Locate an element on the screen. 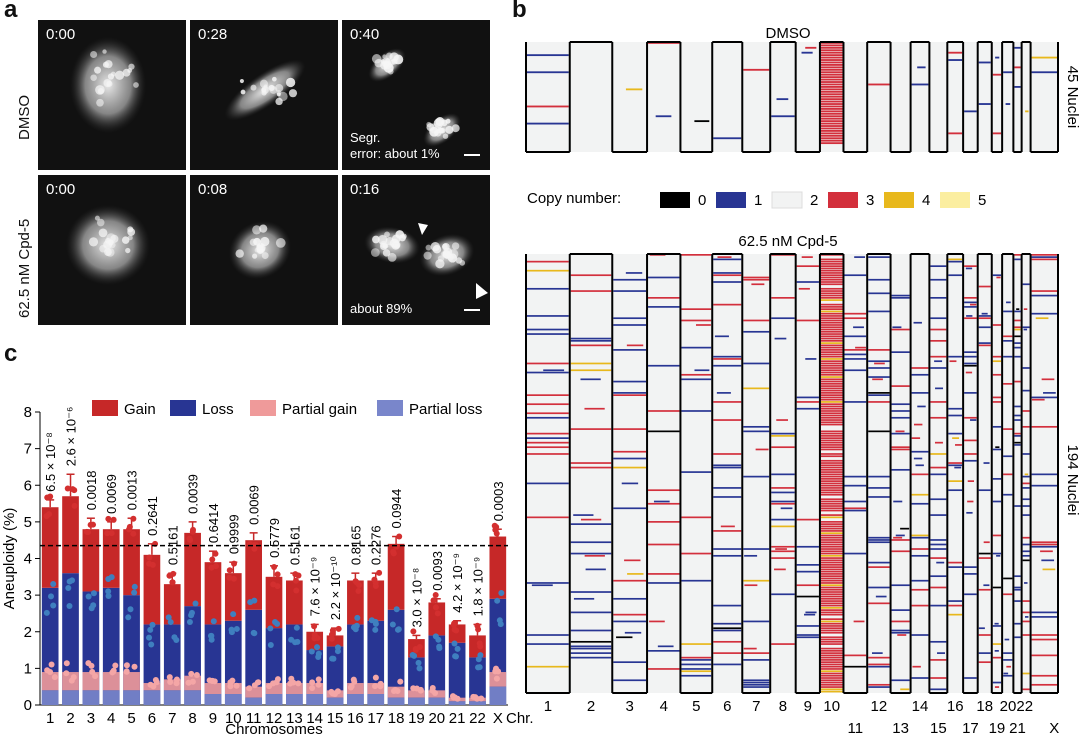 The image size is (1079, 737). chr-label-top: 1 is located at coordinates (548, 706).